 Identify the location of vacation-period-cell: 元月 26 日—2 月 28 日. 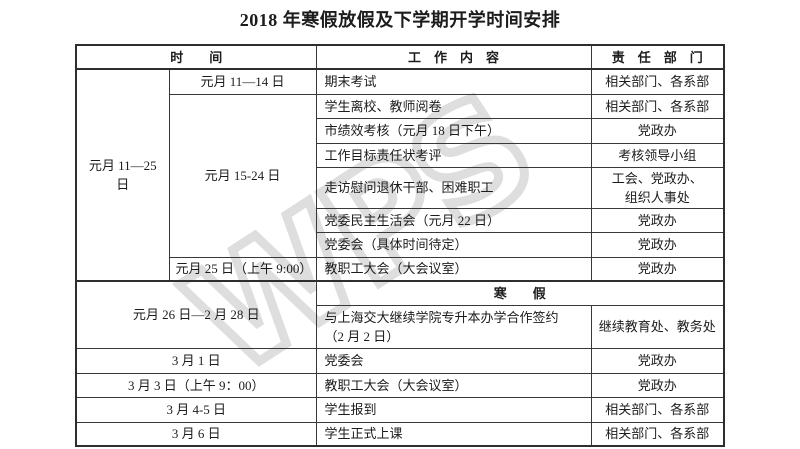
(196, 314).